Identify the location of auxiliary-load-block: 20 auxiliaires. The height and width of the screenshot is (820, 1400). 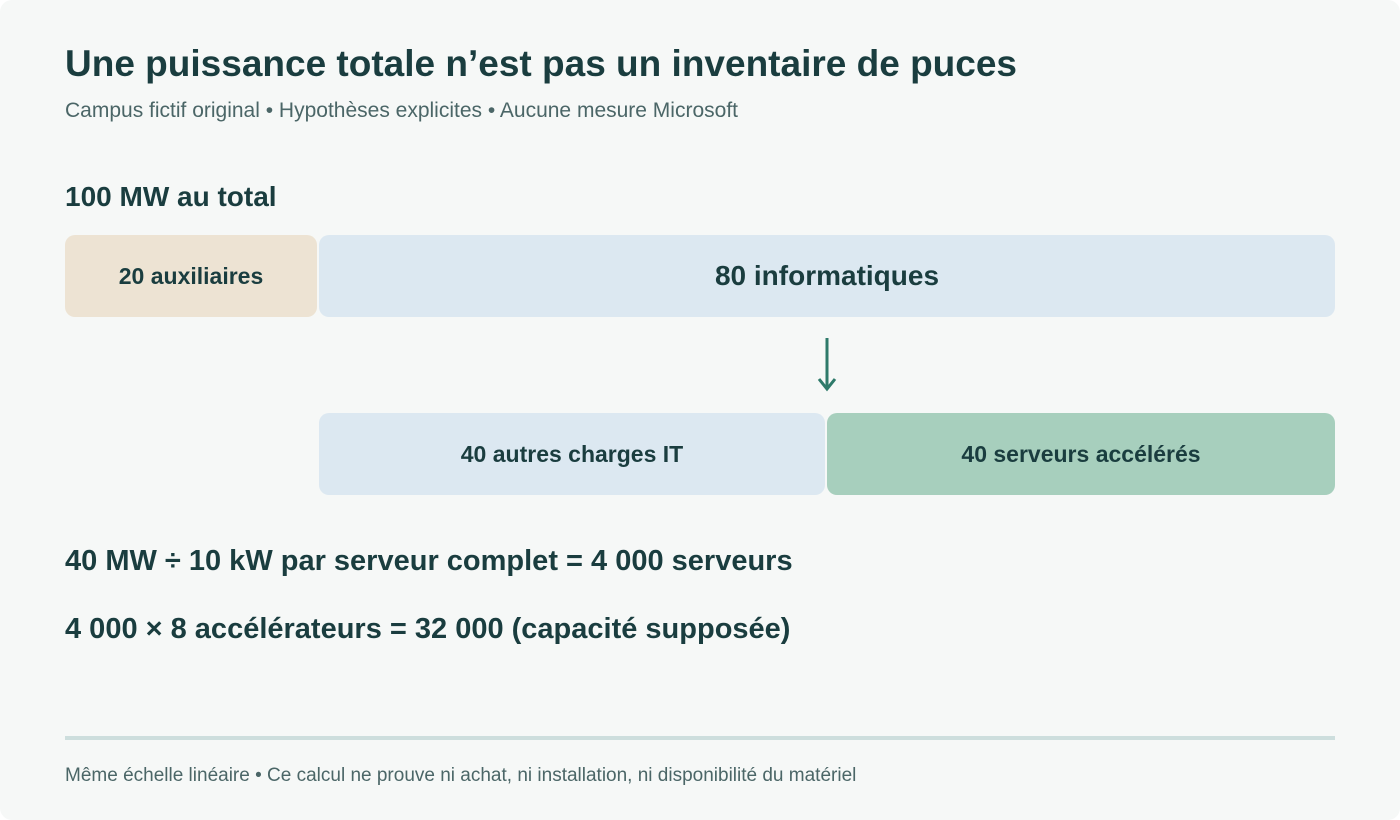
(191, 276).